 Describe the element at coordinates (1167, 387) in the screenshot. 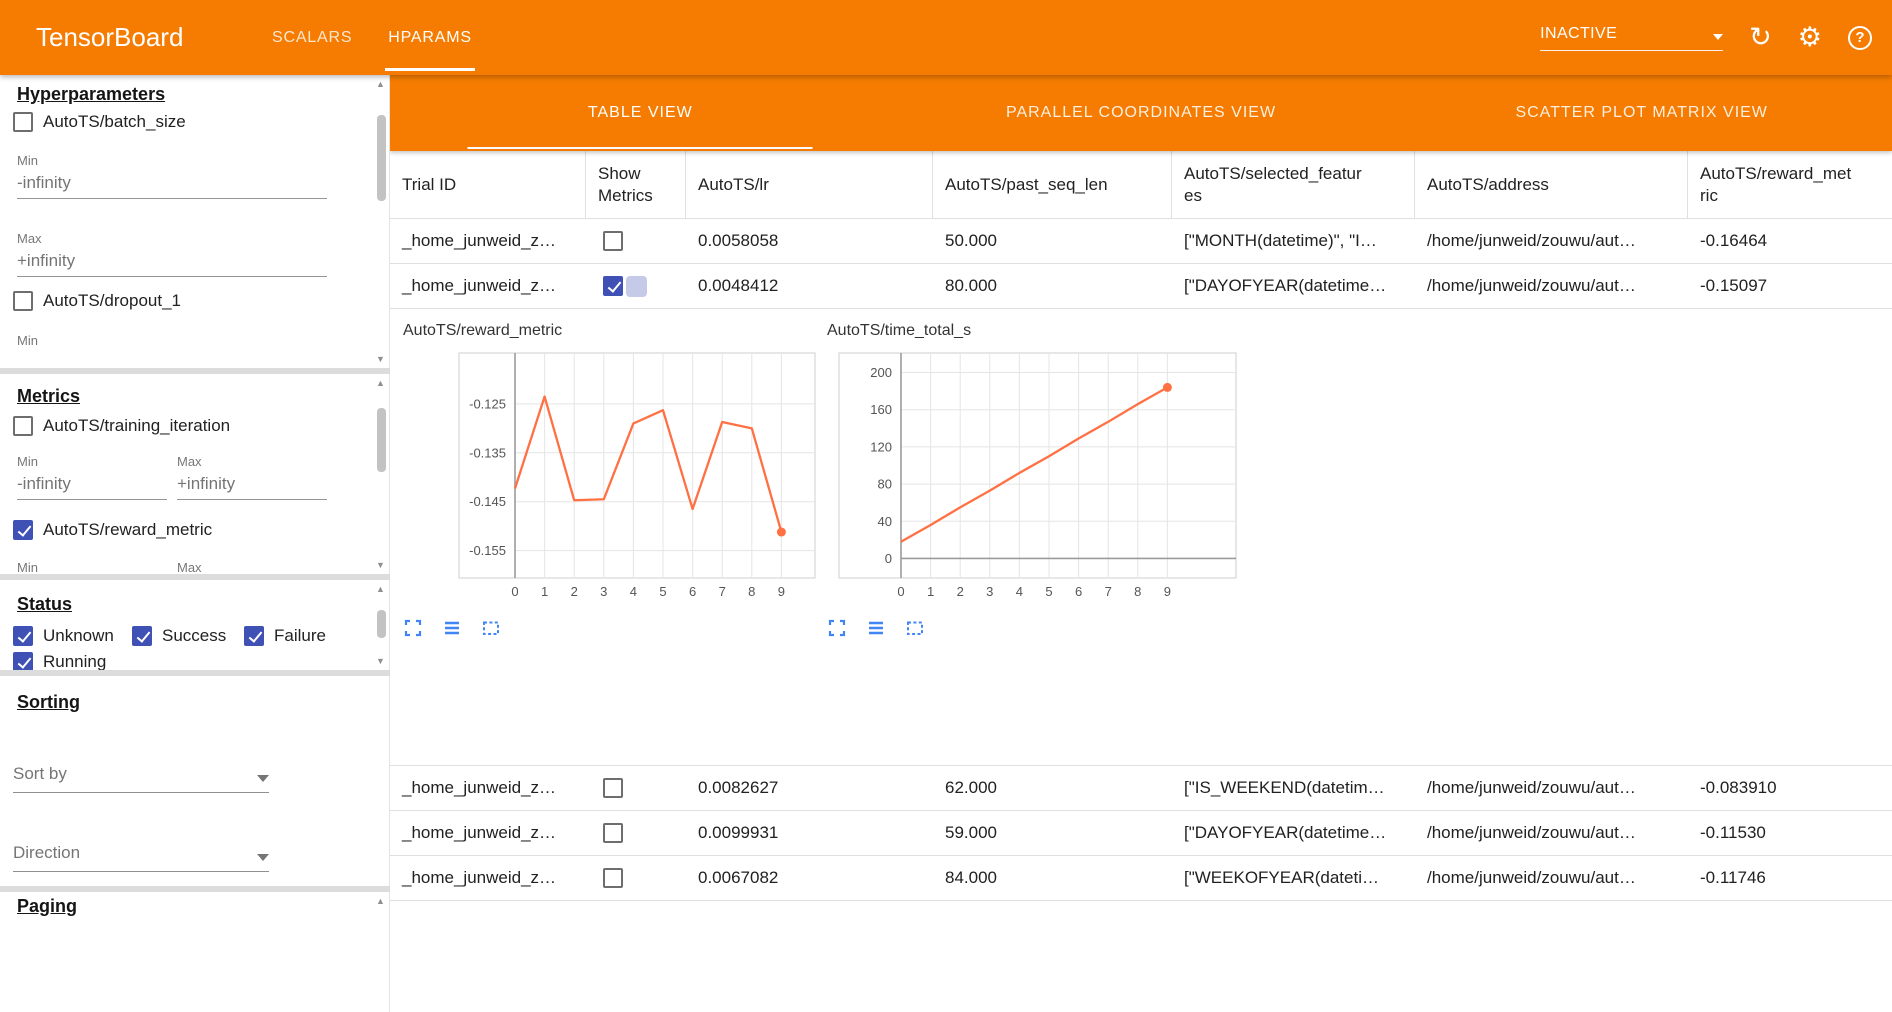

I see `chart-endpoint-dot` at that location.